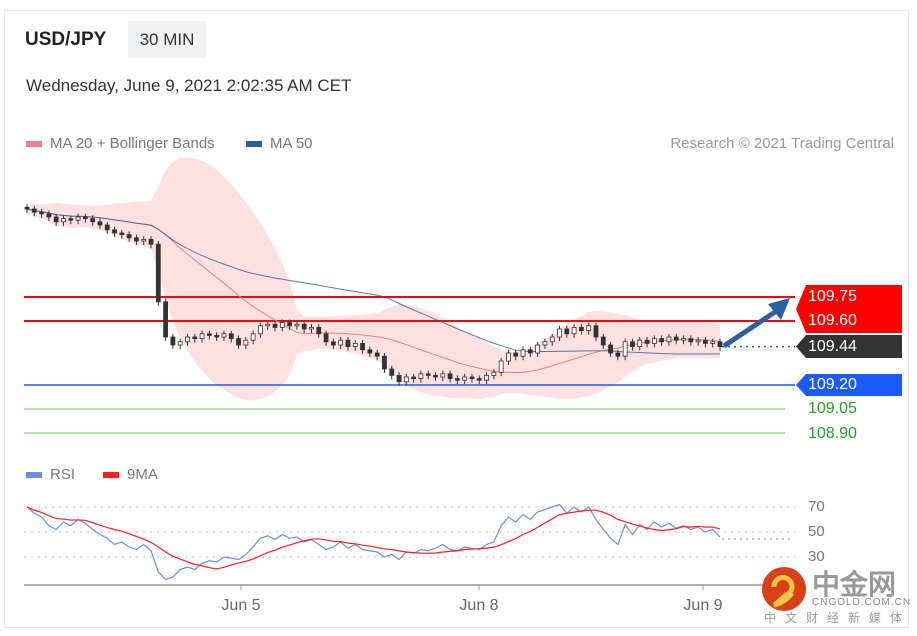 This screenshot has height=636, width=917. Describe the element at coordinates (63, 474) in the screenshot. I see `legend-rsi-label: RSI` at that location.